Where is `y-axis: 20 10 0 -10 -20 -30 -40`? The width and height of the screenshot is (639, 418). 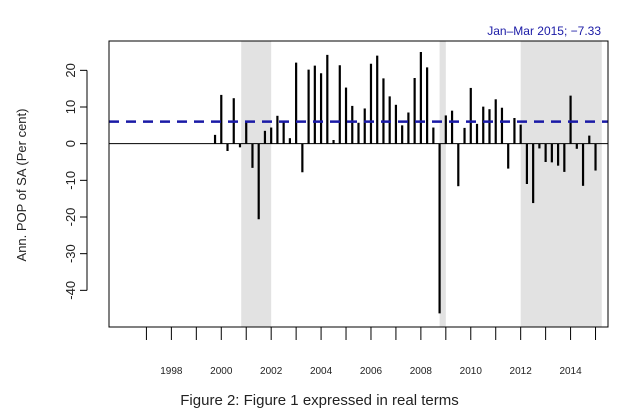
y-axis: 20 10 0 -10 -20 -30 -40 is located at coordinates (75, 181).